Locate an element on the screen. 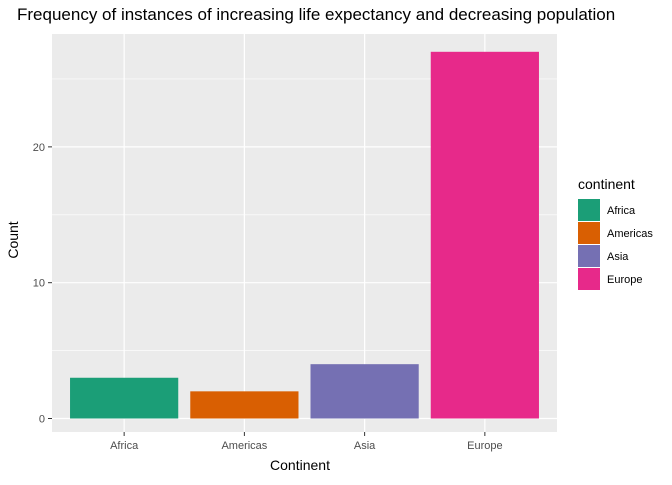 Image resolution: width=672 pixels, height=485 pixels. y-axis-title: Count is located at coordinates (13, 239).